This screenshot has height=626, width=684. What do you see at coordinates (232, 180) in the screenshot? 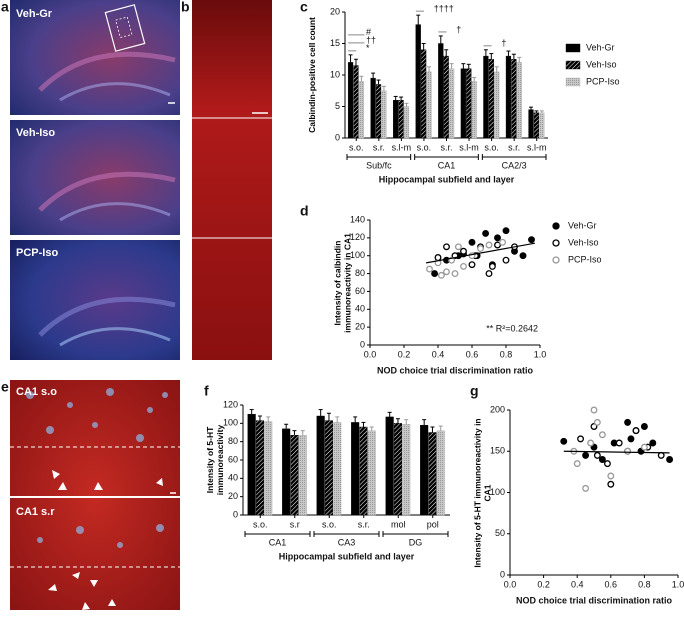
I see `image-panel-b` at bounding box center [232, 180].